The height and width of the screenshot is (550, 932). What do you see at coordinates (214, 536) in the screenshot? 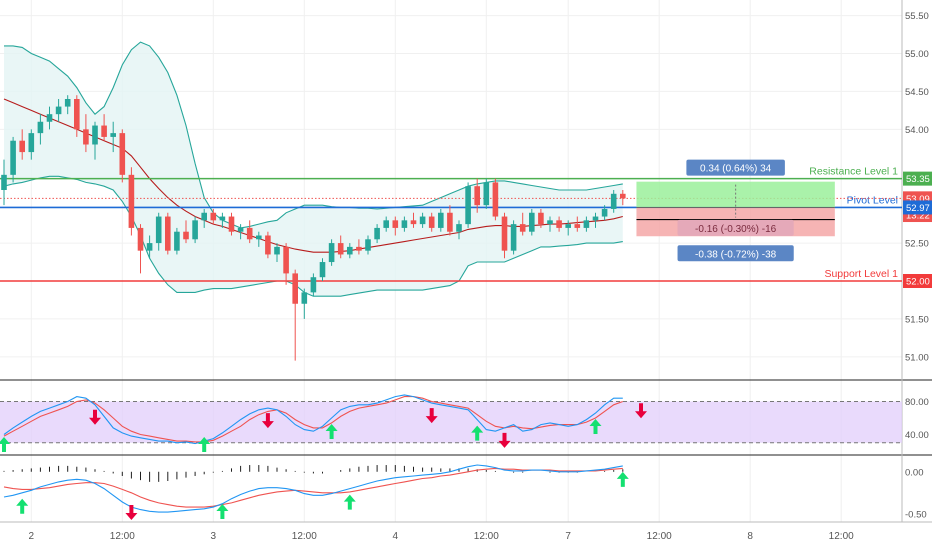
I see `x-tick-label: 3` at bounding box center [214, 536].